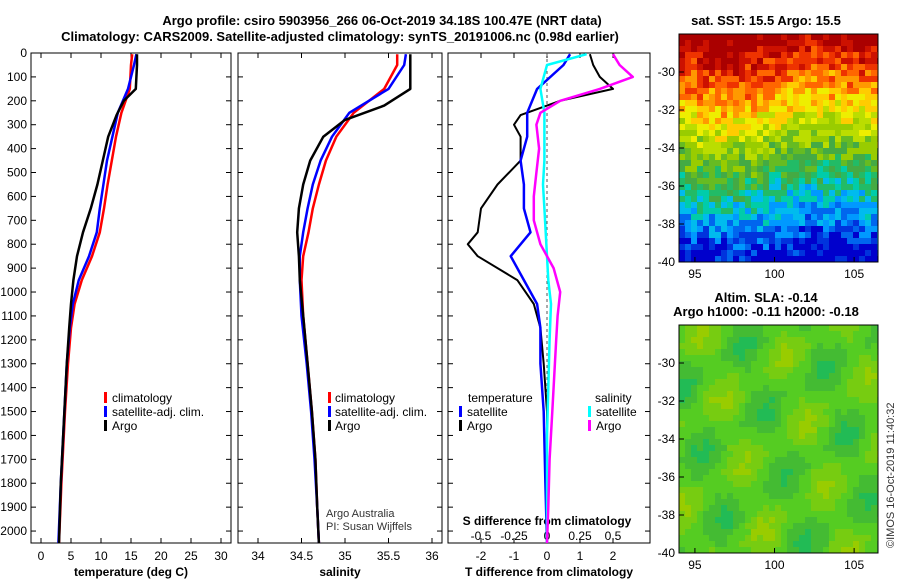  I want to click on depth-tick-label: 1900, so click(13, 507).